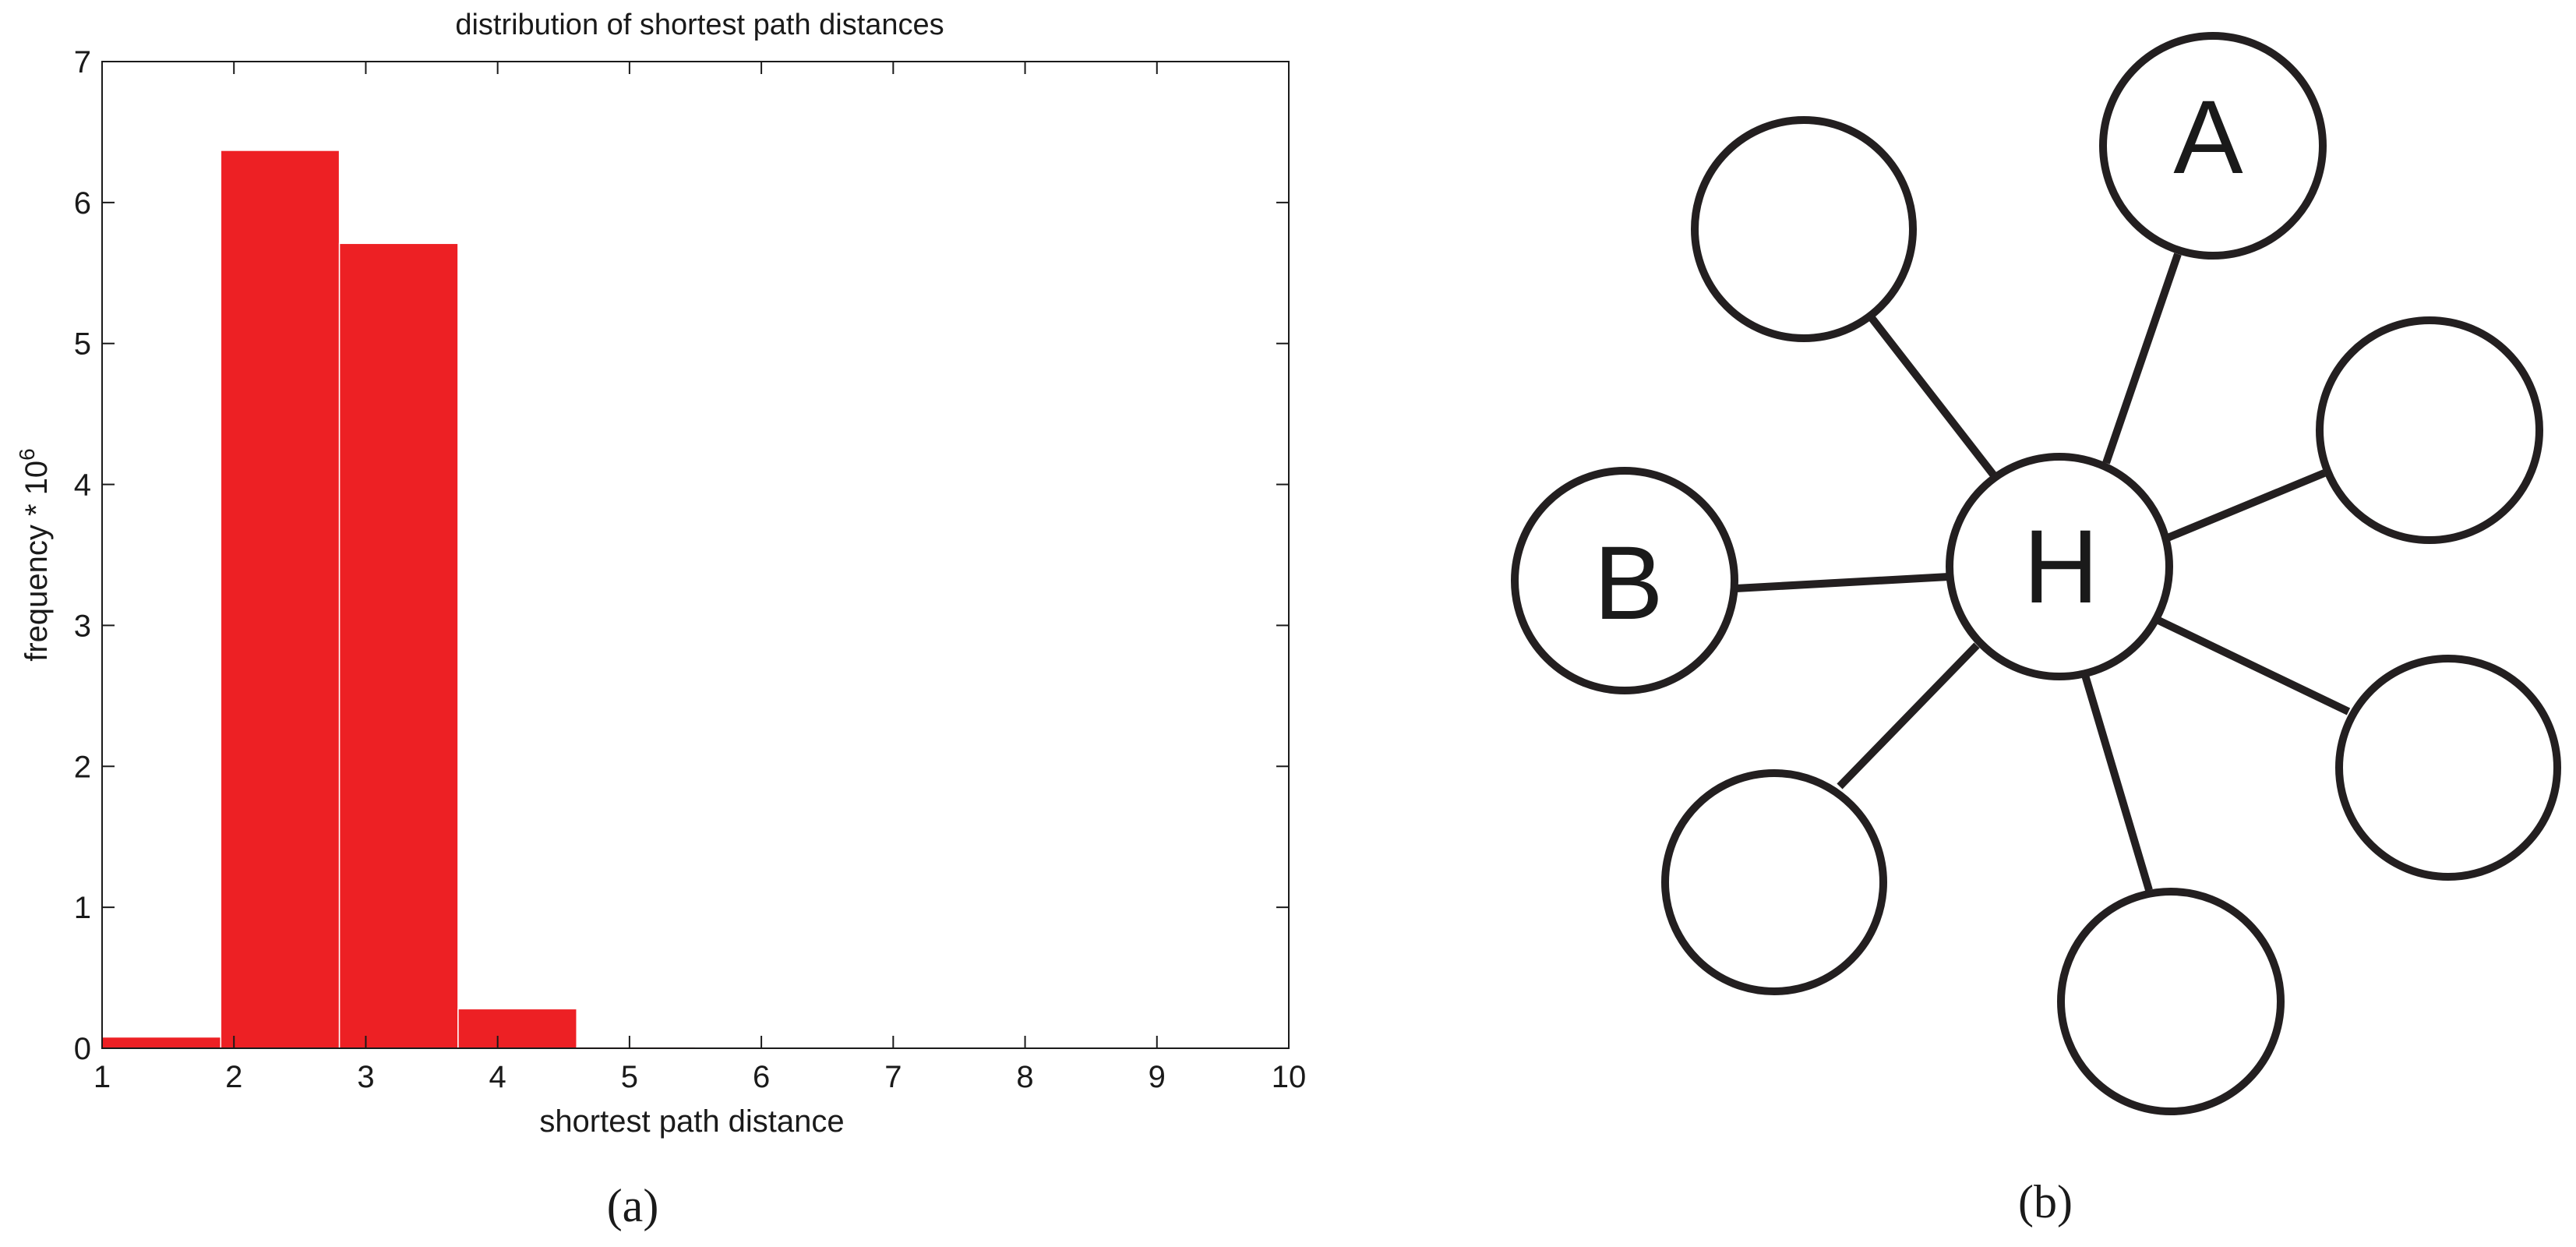 The image size is (2576, 1247). What do you see at coordinates (36, 561) in the screenshot?
I see `y-axis-label-base: frequency * 10` at bounding box center [36, 561].